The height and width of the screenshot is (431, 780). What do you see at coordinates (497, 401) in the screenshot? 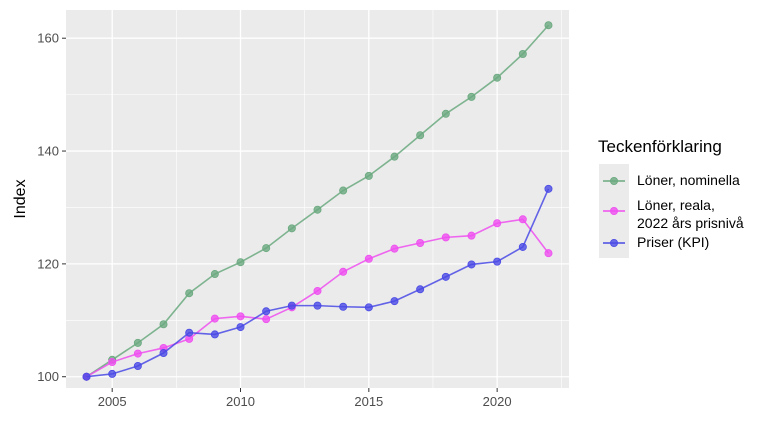
I see `x-tick-label: 2020` at bounding box center [497, 401].